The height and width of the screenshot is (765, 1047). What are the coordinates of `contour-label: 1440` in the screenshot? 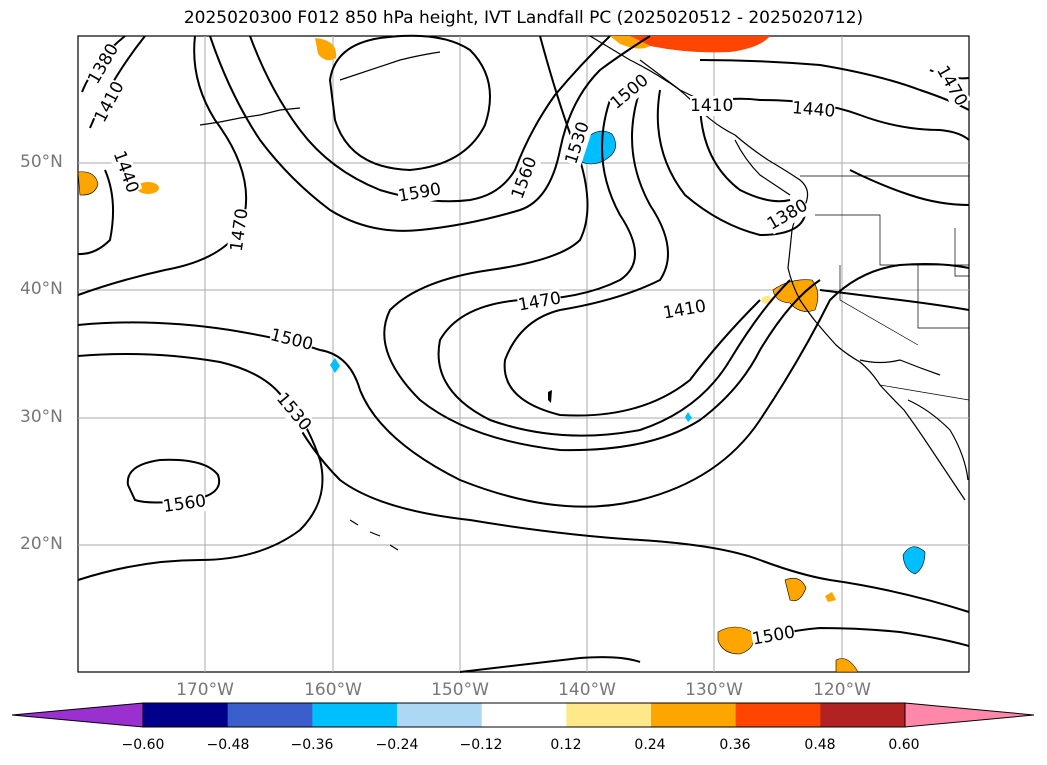 It's located at (814, 110).